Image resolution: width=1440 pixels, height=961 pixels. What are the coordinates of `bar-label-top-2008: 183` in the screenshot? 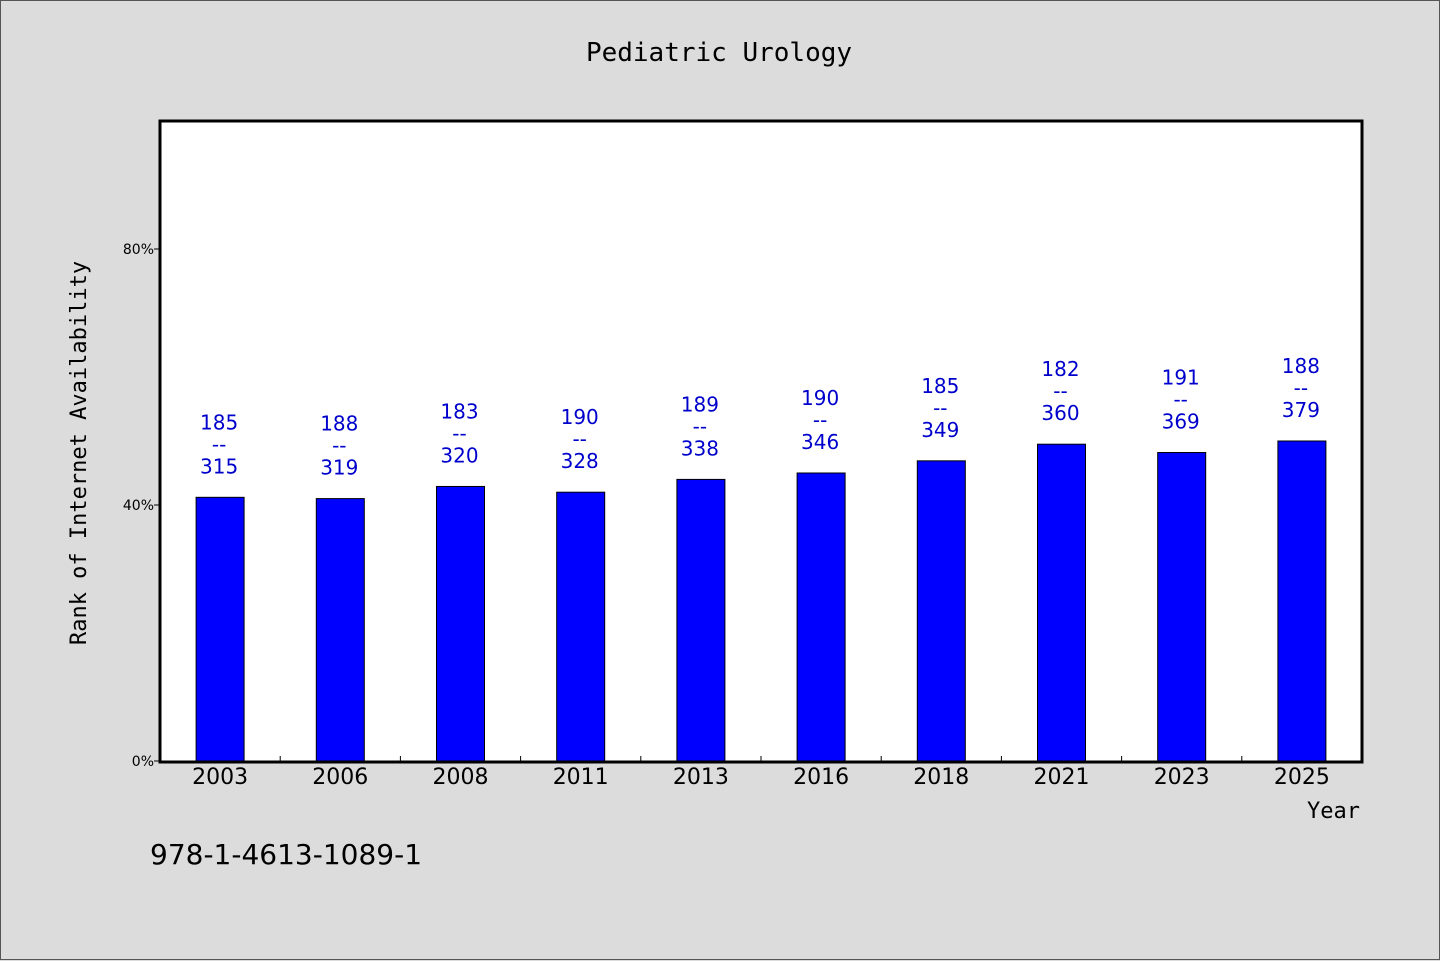 It's located at (459, 411).